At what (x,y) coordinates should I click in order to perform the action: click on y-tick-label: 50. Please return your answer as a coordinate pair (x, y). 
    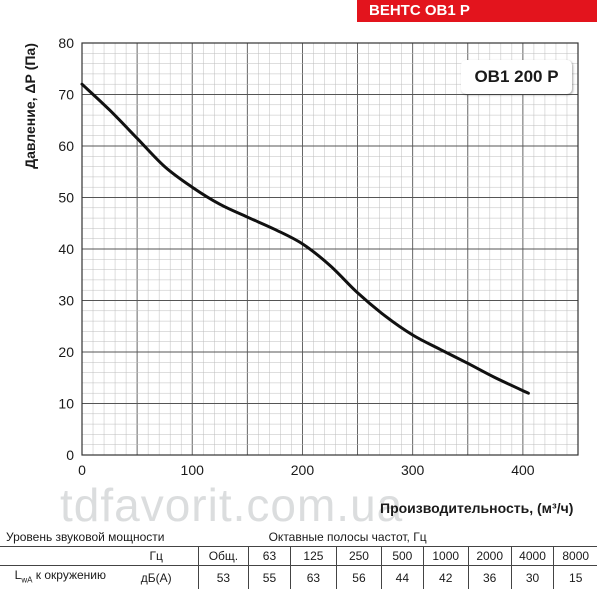
    Looking at the image, I should click on (66, 198).